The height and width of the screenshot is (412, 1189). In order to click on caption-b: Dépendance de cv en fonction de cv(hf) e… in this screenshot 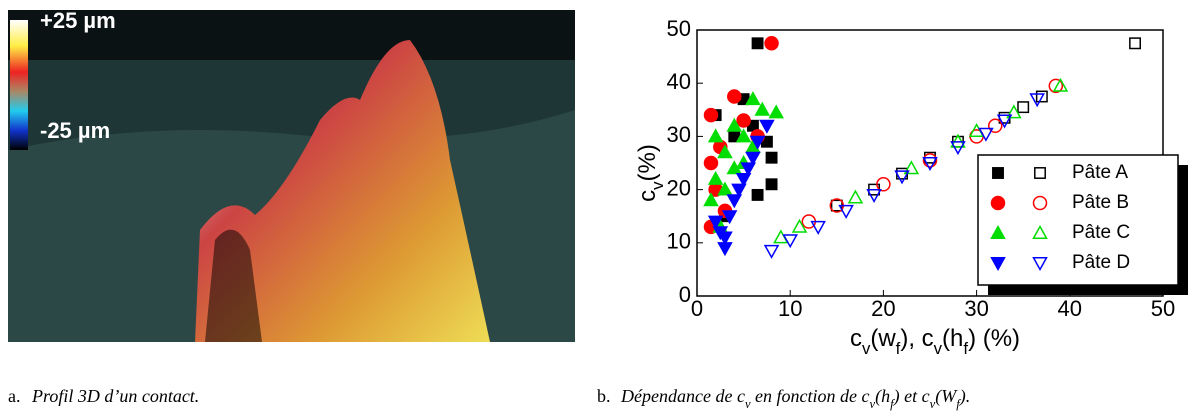, I will do `click(795, 398)`.